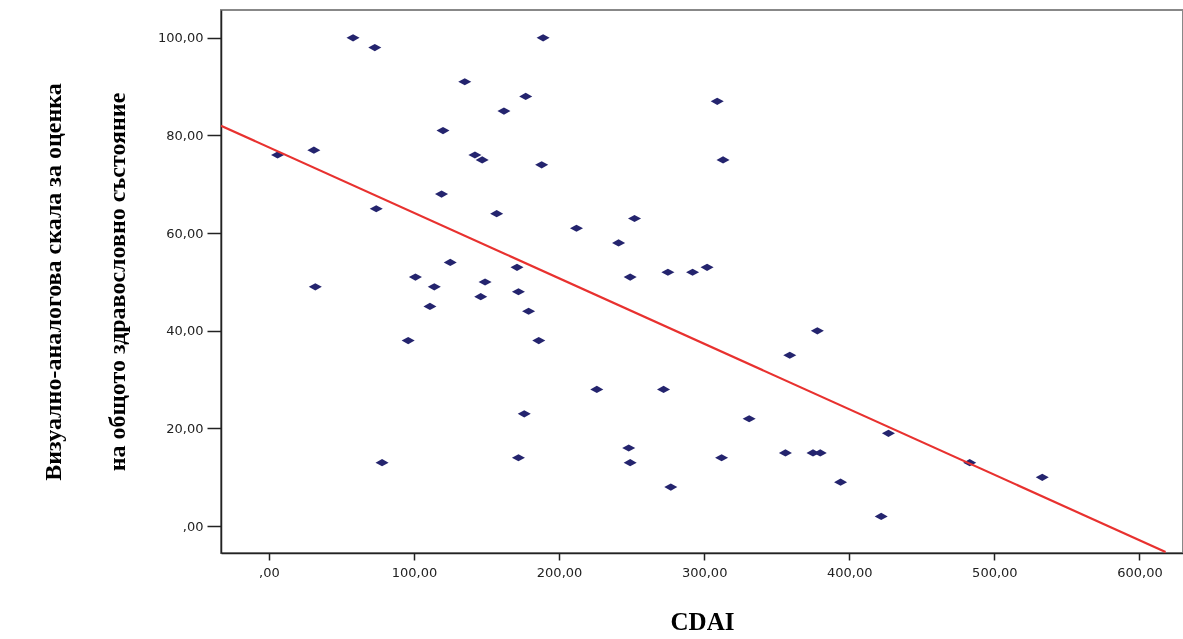 Image resolution: width=1183 pixels, height=639 pixels. I want to click on x-tick-label: 200,00, so click(559, 572).